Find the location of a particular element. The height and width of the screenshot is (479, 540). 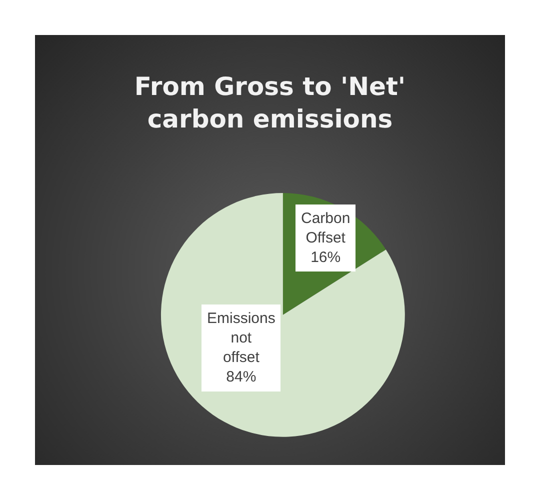

data-label: 16% is located at coordinates (325, 257).